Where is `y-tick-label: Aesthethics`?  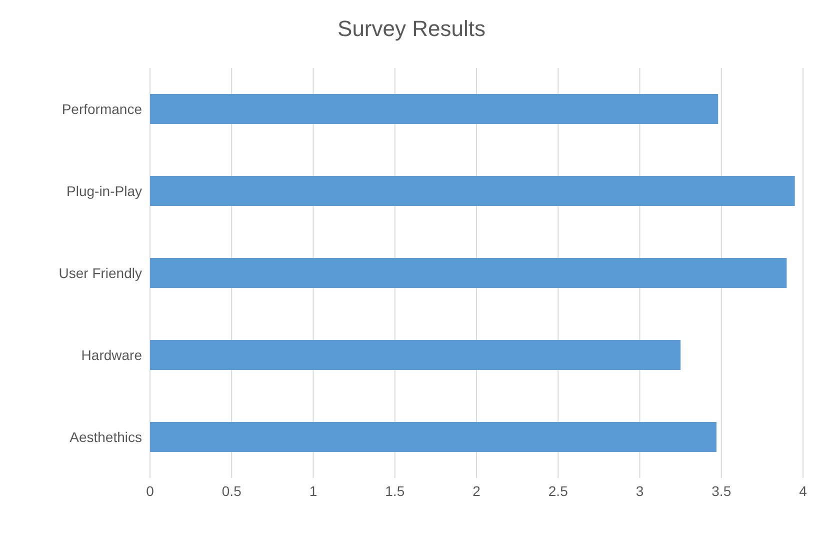 y-tick-label: Aesthethics is located at coordinates (106, 436).